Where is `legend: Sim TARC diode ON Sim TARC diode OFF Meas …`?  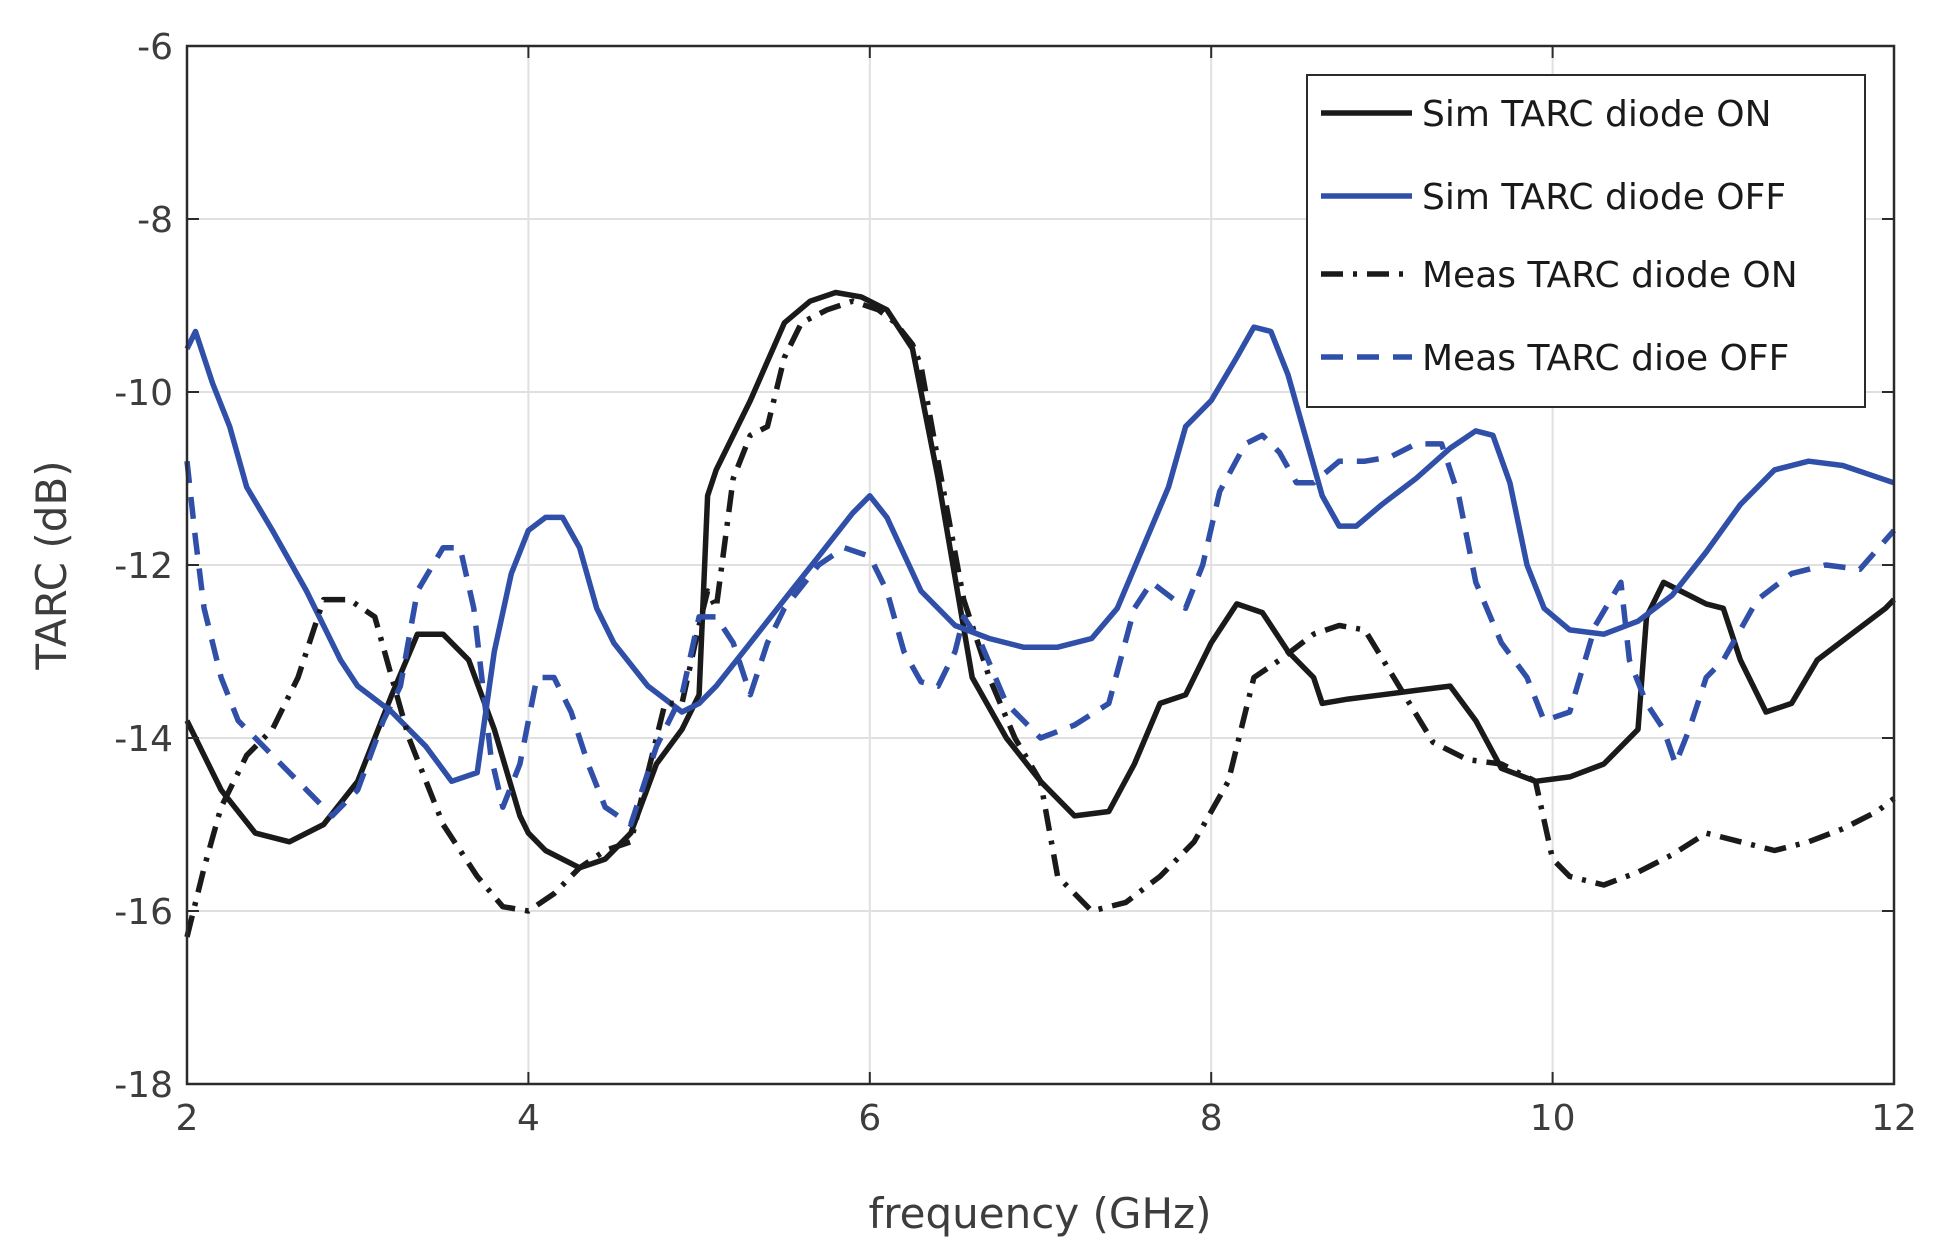
legend: Sim TARC diode ON Sim TARC diode OFF Meas … is located at coordinates (1586, 241).